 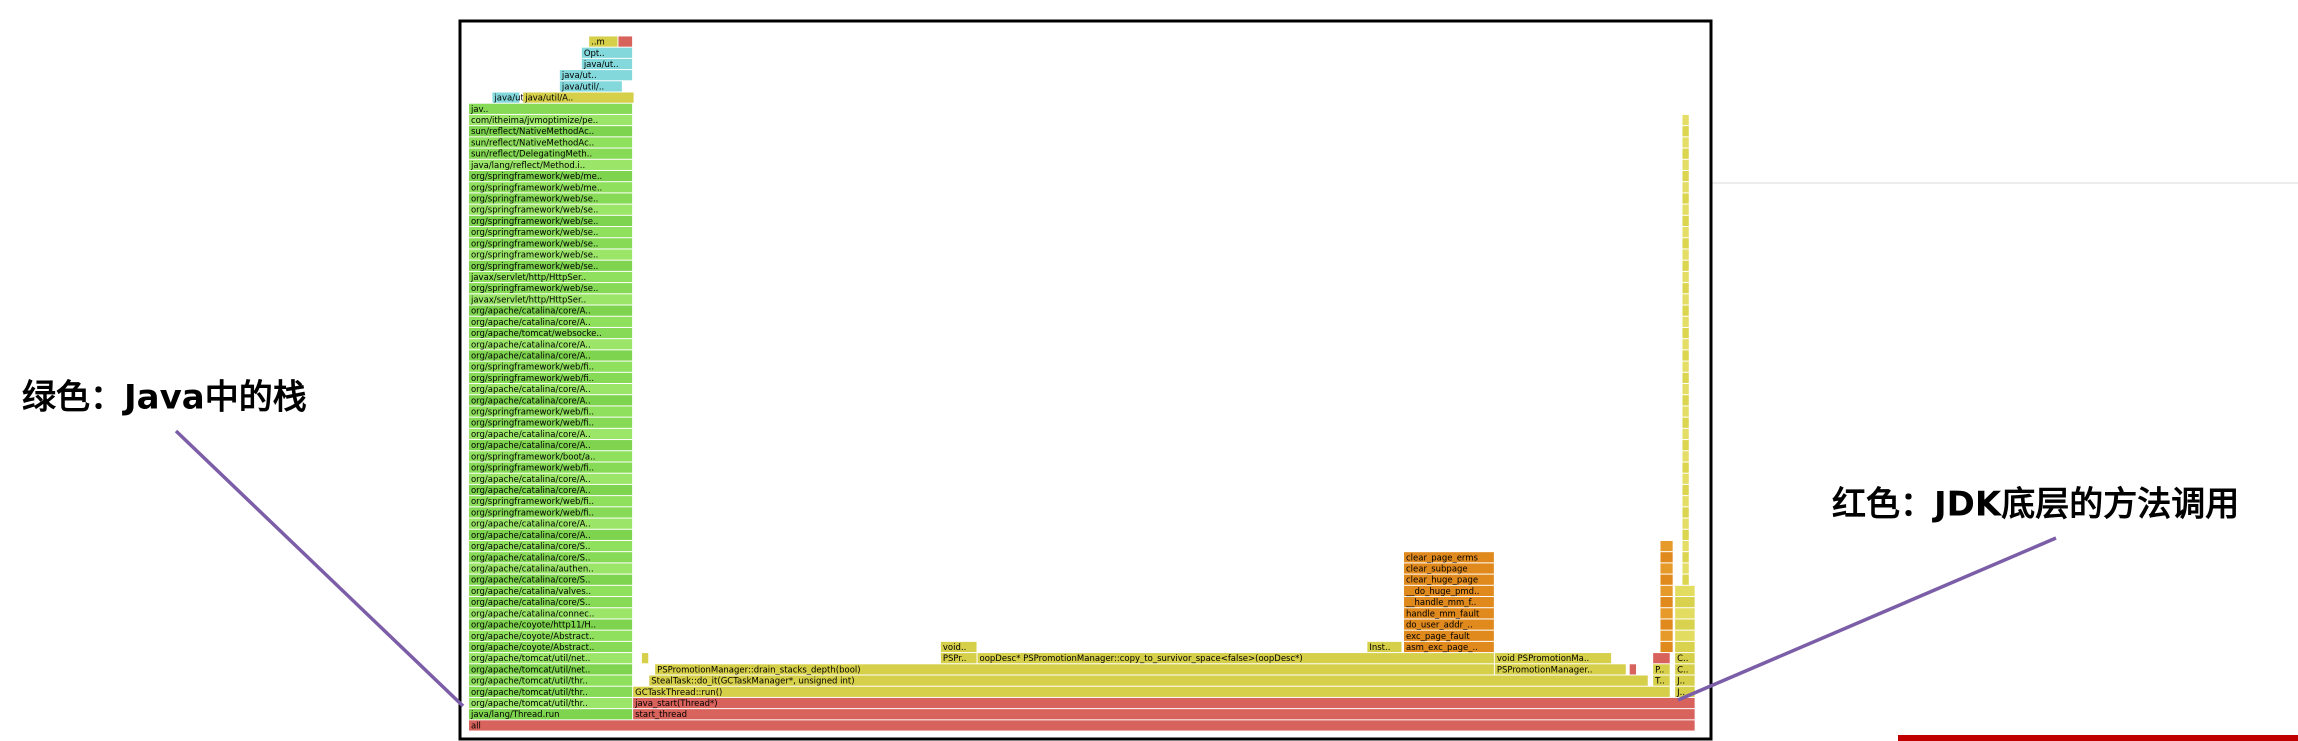 What do you see at coordinates (601, 65) in the screenshot?
I see `frame-label: java/ut..` at bounding box center [601, 65].